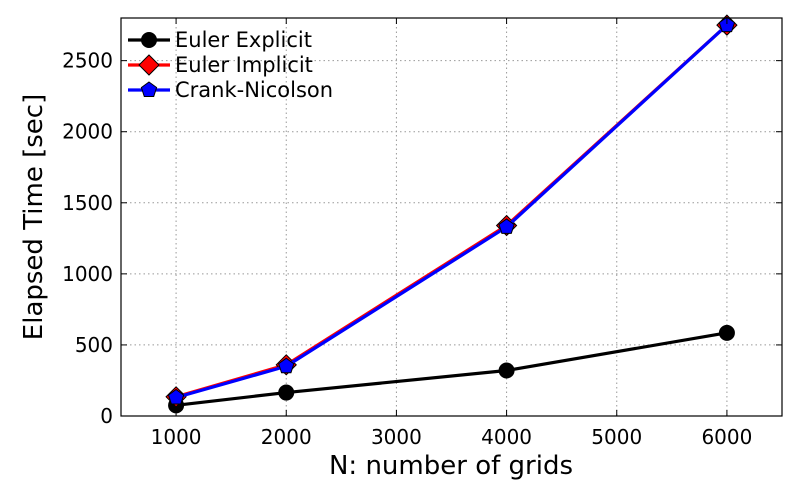 The height and width of the screenshot is (500, 800). What do you see at coordinates (176, 437) in the screenshot?
I see `x-tick-label: 1000` at bounding box center [176, 437].